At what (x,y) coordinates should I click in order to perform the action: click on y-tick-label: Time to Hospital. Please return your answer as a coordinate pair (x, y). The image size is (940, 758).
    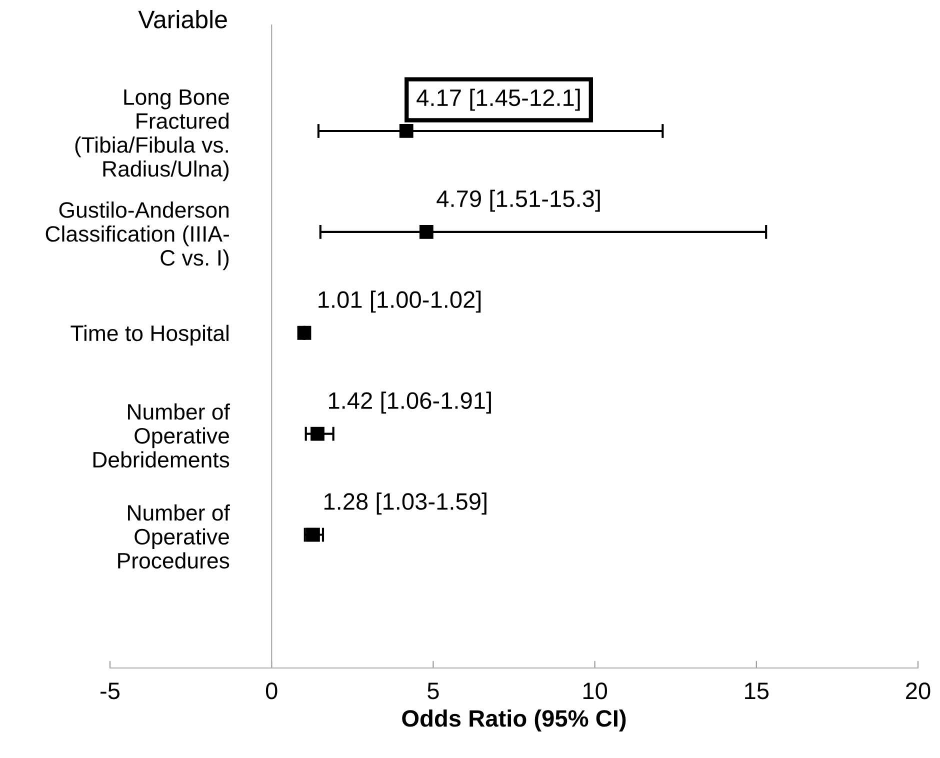
    Looking at the image, I should click on (149, 335).